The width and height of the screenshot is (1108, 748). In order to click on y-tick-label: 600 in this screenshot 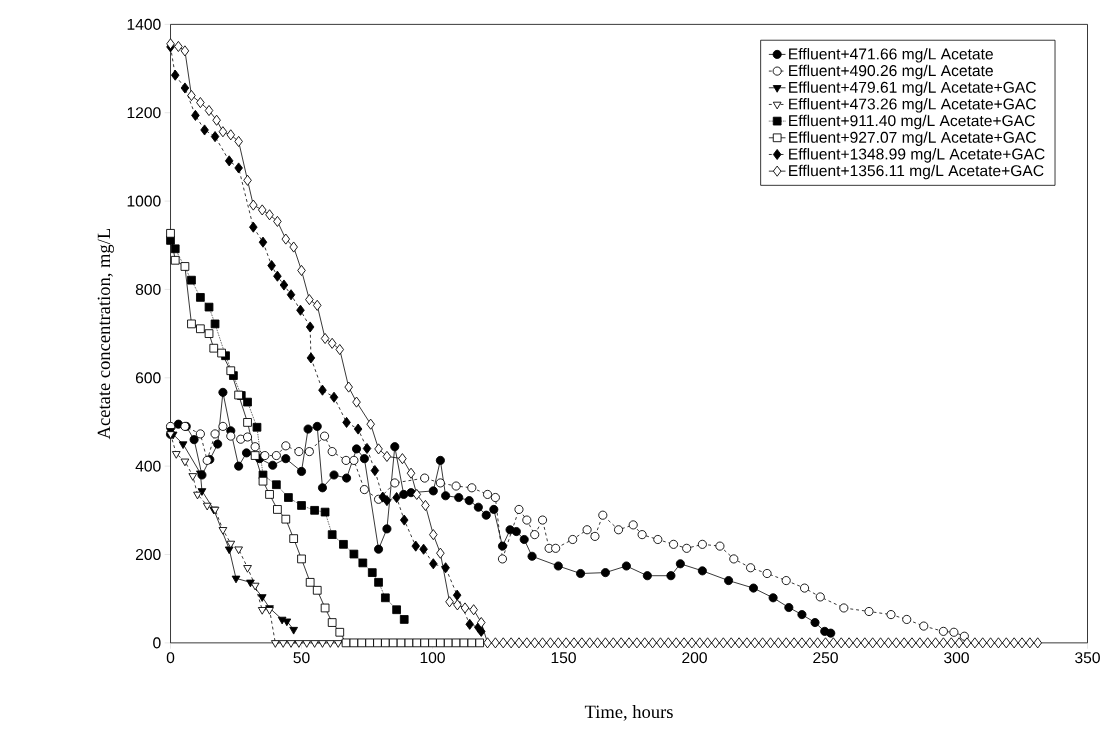, I will do `click(148, 378)`.